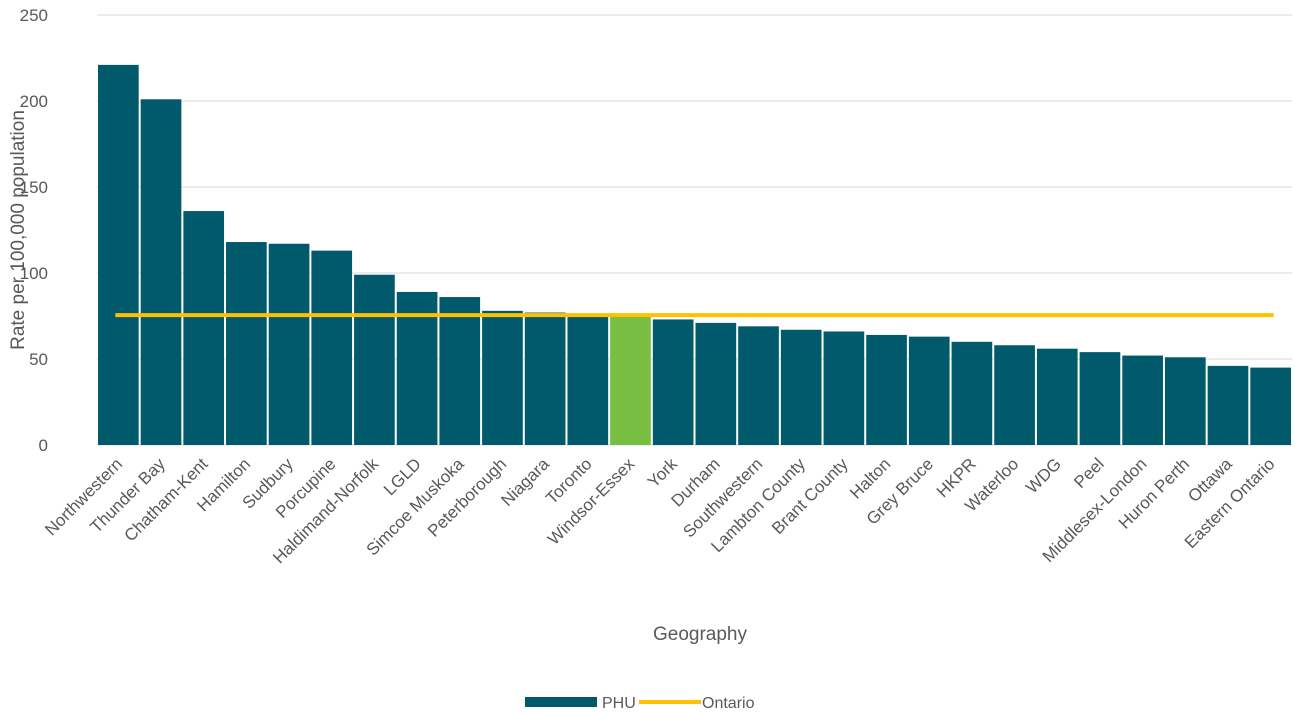 The height and width of the screenshot is (713, 1295). What do you see at coordinates (525, 482) in the screenshot?
I see `x-tick-label: Niagara` at bounding box center [525, 482].